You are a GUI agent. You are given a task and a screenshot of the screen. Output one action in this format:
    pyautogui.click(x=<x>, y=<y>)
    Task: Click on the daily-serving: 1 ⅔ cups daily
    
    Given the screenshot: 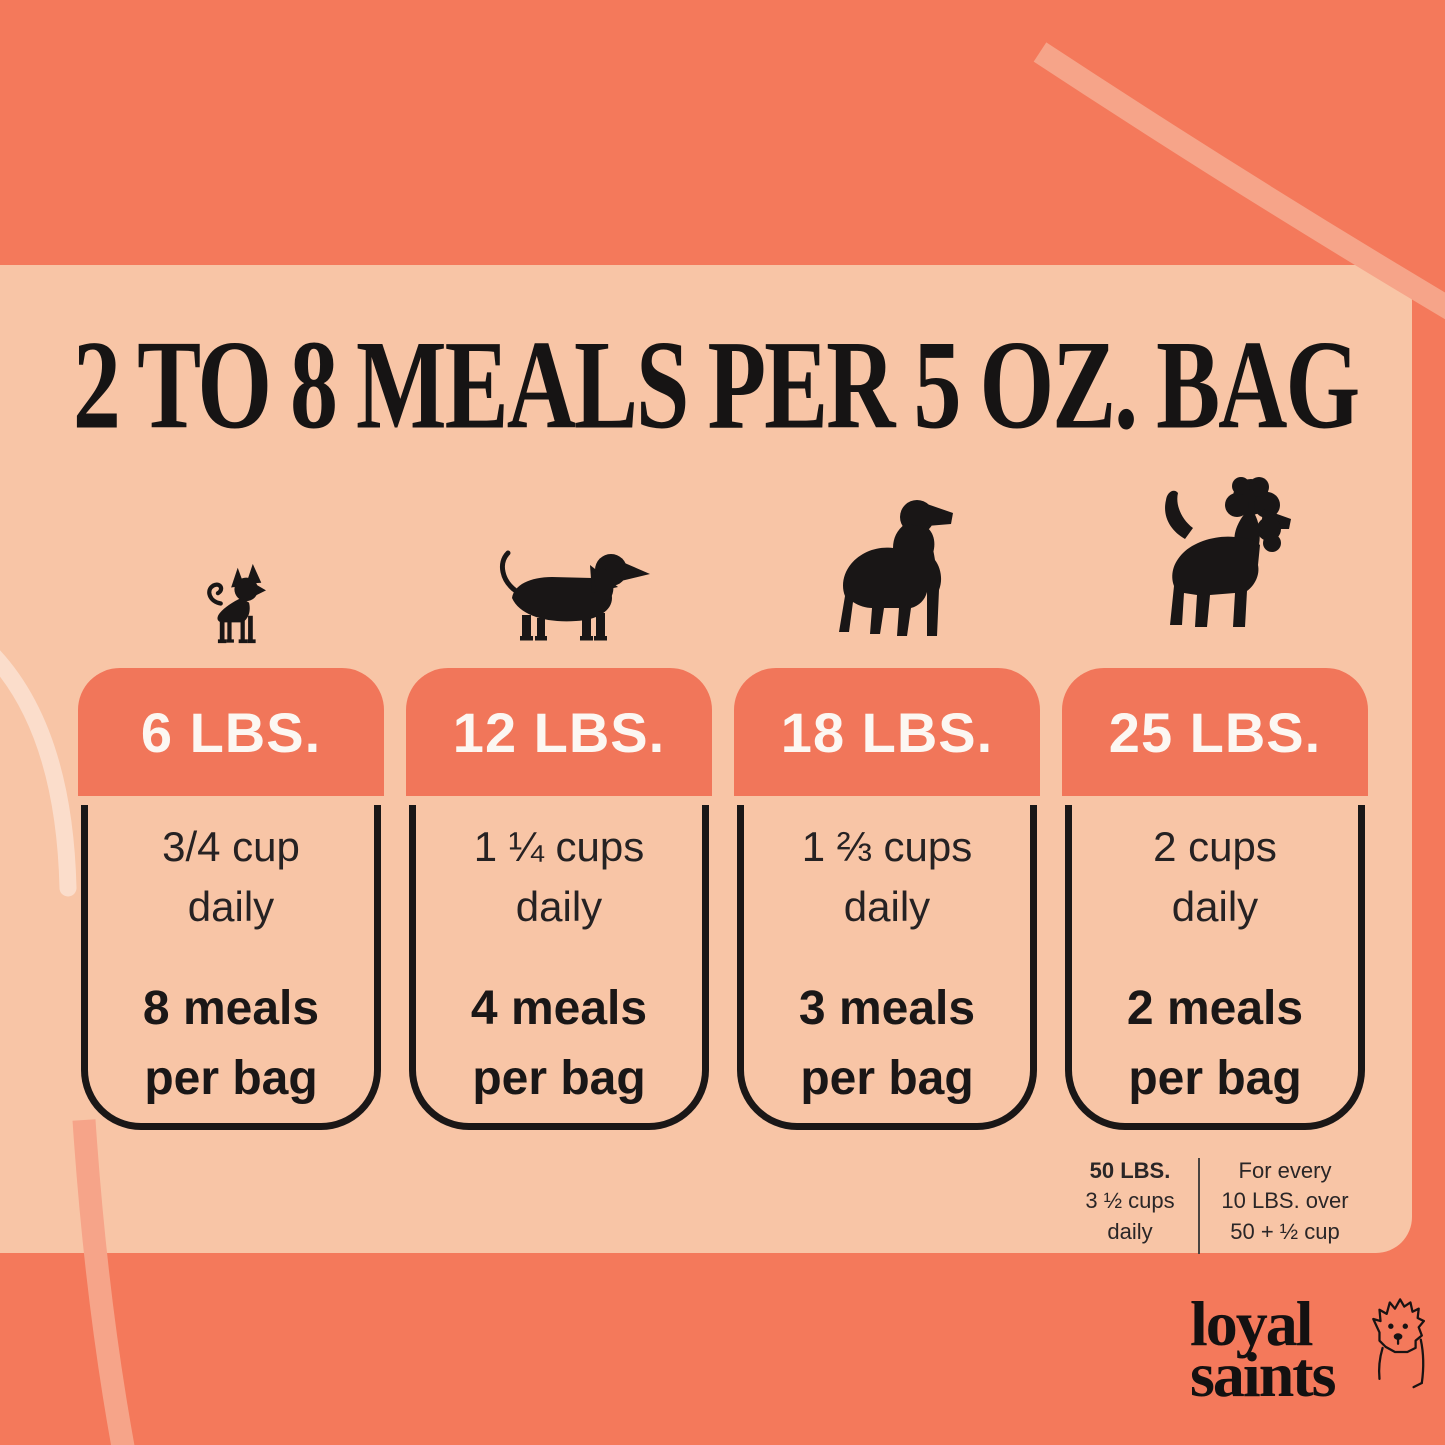 What is the action you would take?
    pyautogui.click(x=887, y=876)
    